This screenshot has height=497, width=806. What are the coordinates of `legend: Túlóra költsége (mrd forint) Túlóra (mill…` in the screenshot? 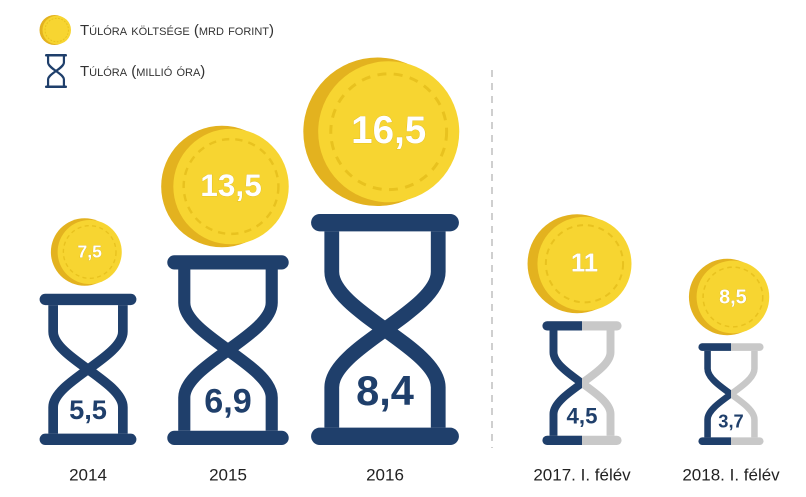 It's located at (156, 51).